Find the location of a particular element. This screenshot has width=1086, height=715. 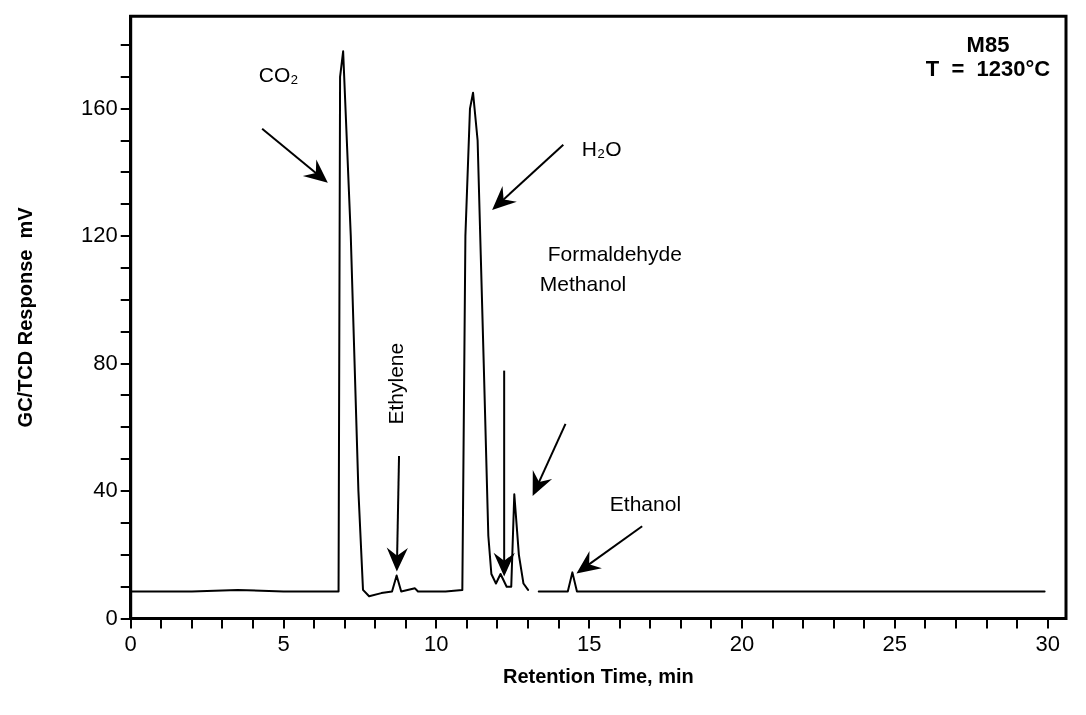

y-tick-label: 160 is located at coordinates (99, 107).